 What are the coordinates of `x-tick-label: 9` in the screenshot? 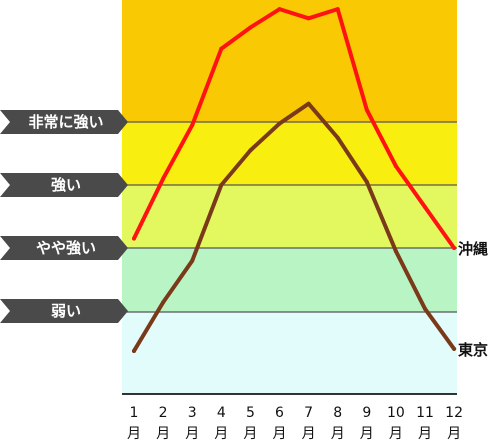 It's located at (366, 413).